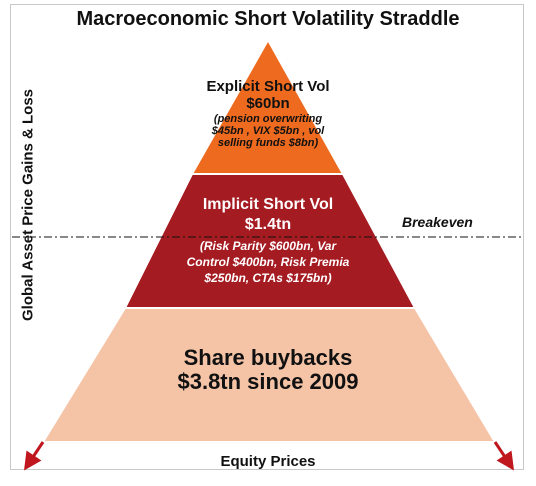 Image resolution: width=536 pixels, height=486 pixels. I want to click on x-axis-label: Equity Prices, so click(268, 461).